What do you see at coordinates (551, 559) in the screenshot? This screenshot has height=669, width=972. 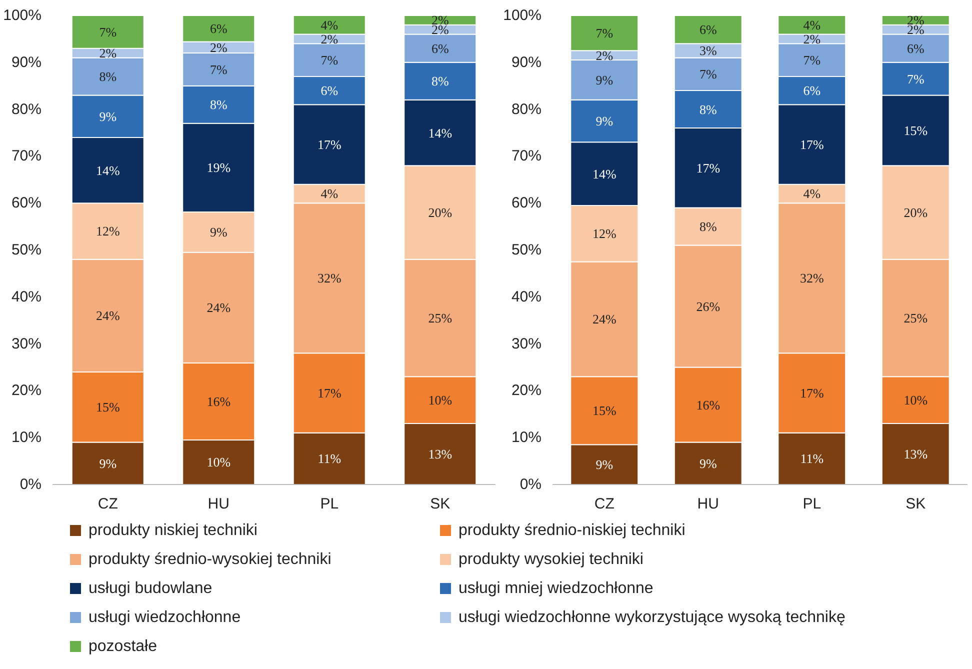 I see `legend-label: produkty wysokiej techniki` at bounding box center [551, 559].